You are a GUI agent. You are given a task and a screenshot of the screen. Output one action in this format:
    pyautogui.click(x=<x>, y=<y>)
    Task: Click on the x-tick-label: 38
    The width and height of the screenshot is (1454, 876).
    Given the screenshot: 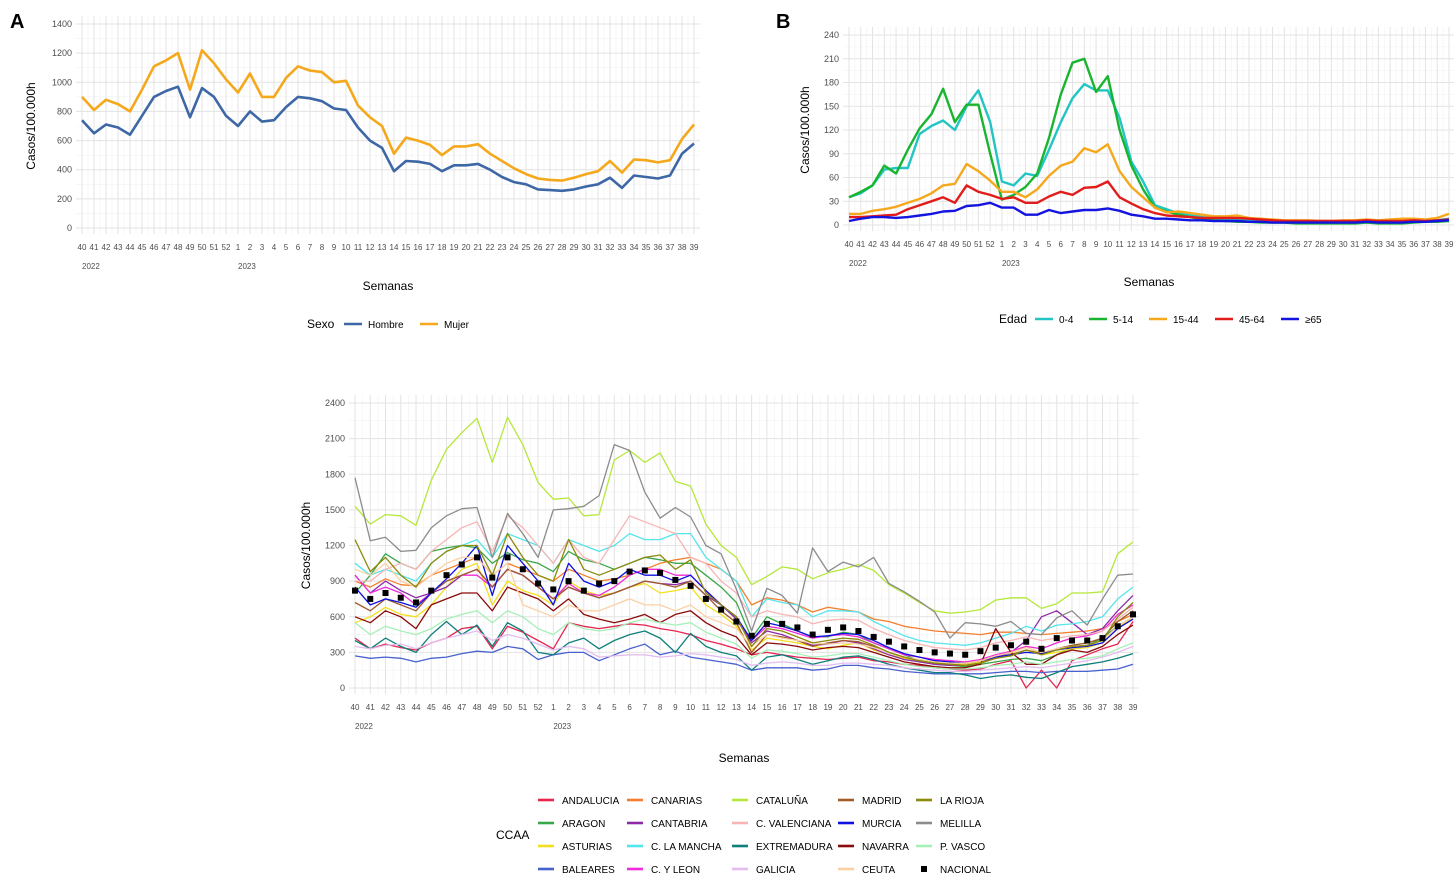 What is the action you would take?
    pyautogui.click(x=1437, y=244)
    